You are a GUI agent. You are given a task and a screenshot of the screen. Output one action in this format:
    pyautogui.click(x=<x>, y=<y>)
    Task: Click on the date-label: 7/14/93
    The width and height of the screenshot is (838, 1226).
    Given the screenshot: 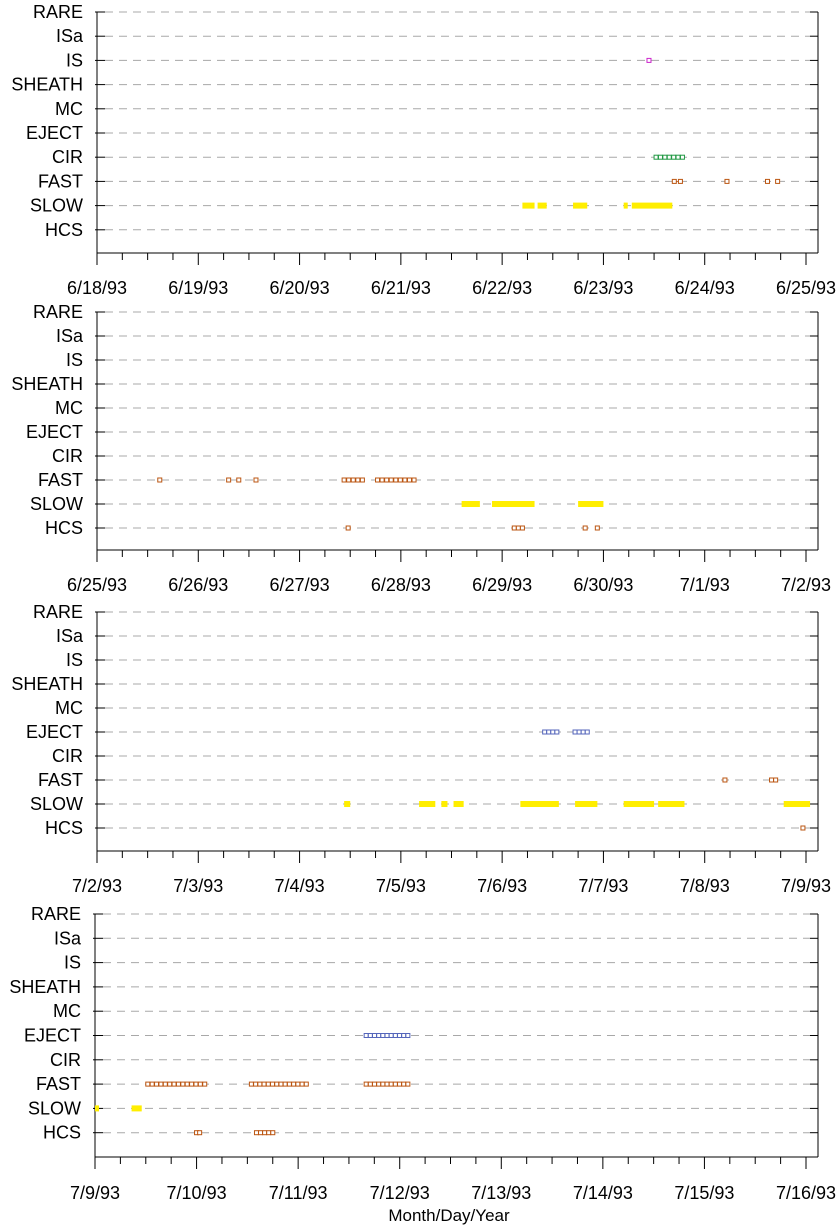 What is the action you would take?
    pyautogui.click(x=603, y=1193)
    